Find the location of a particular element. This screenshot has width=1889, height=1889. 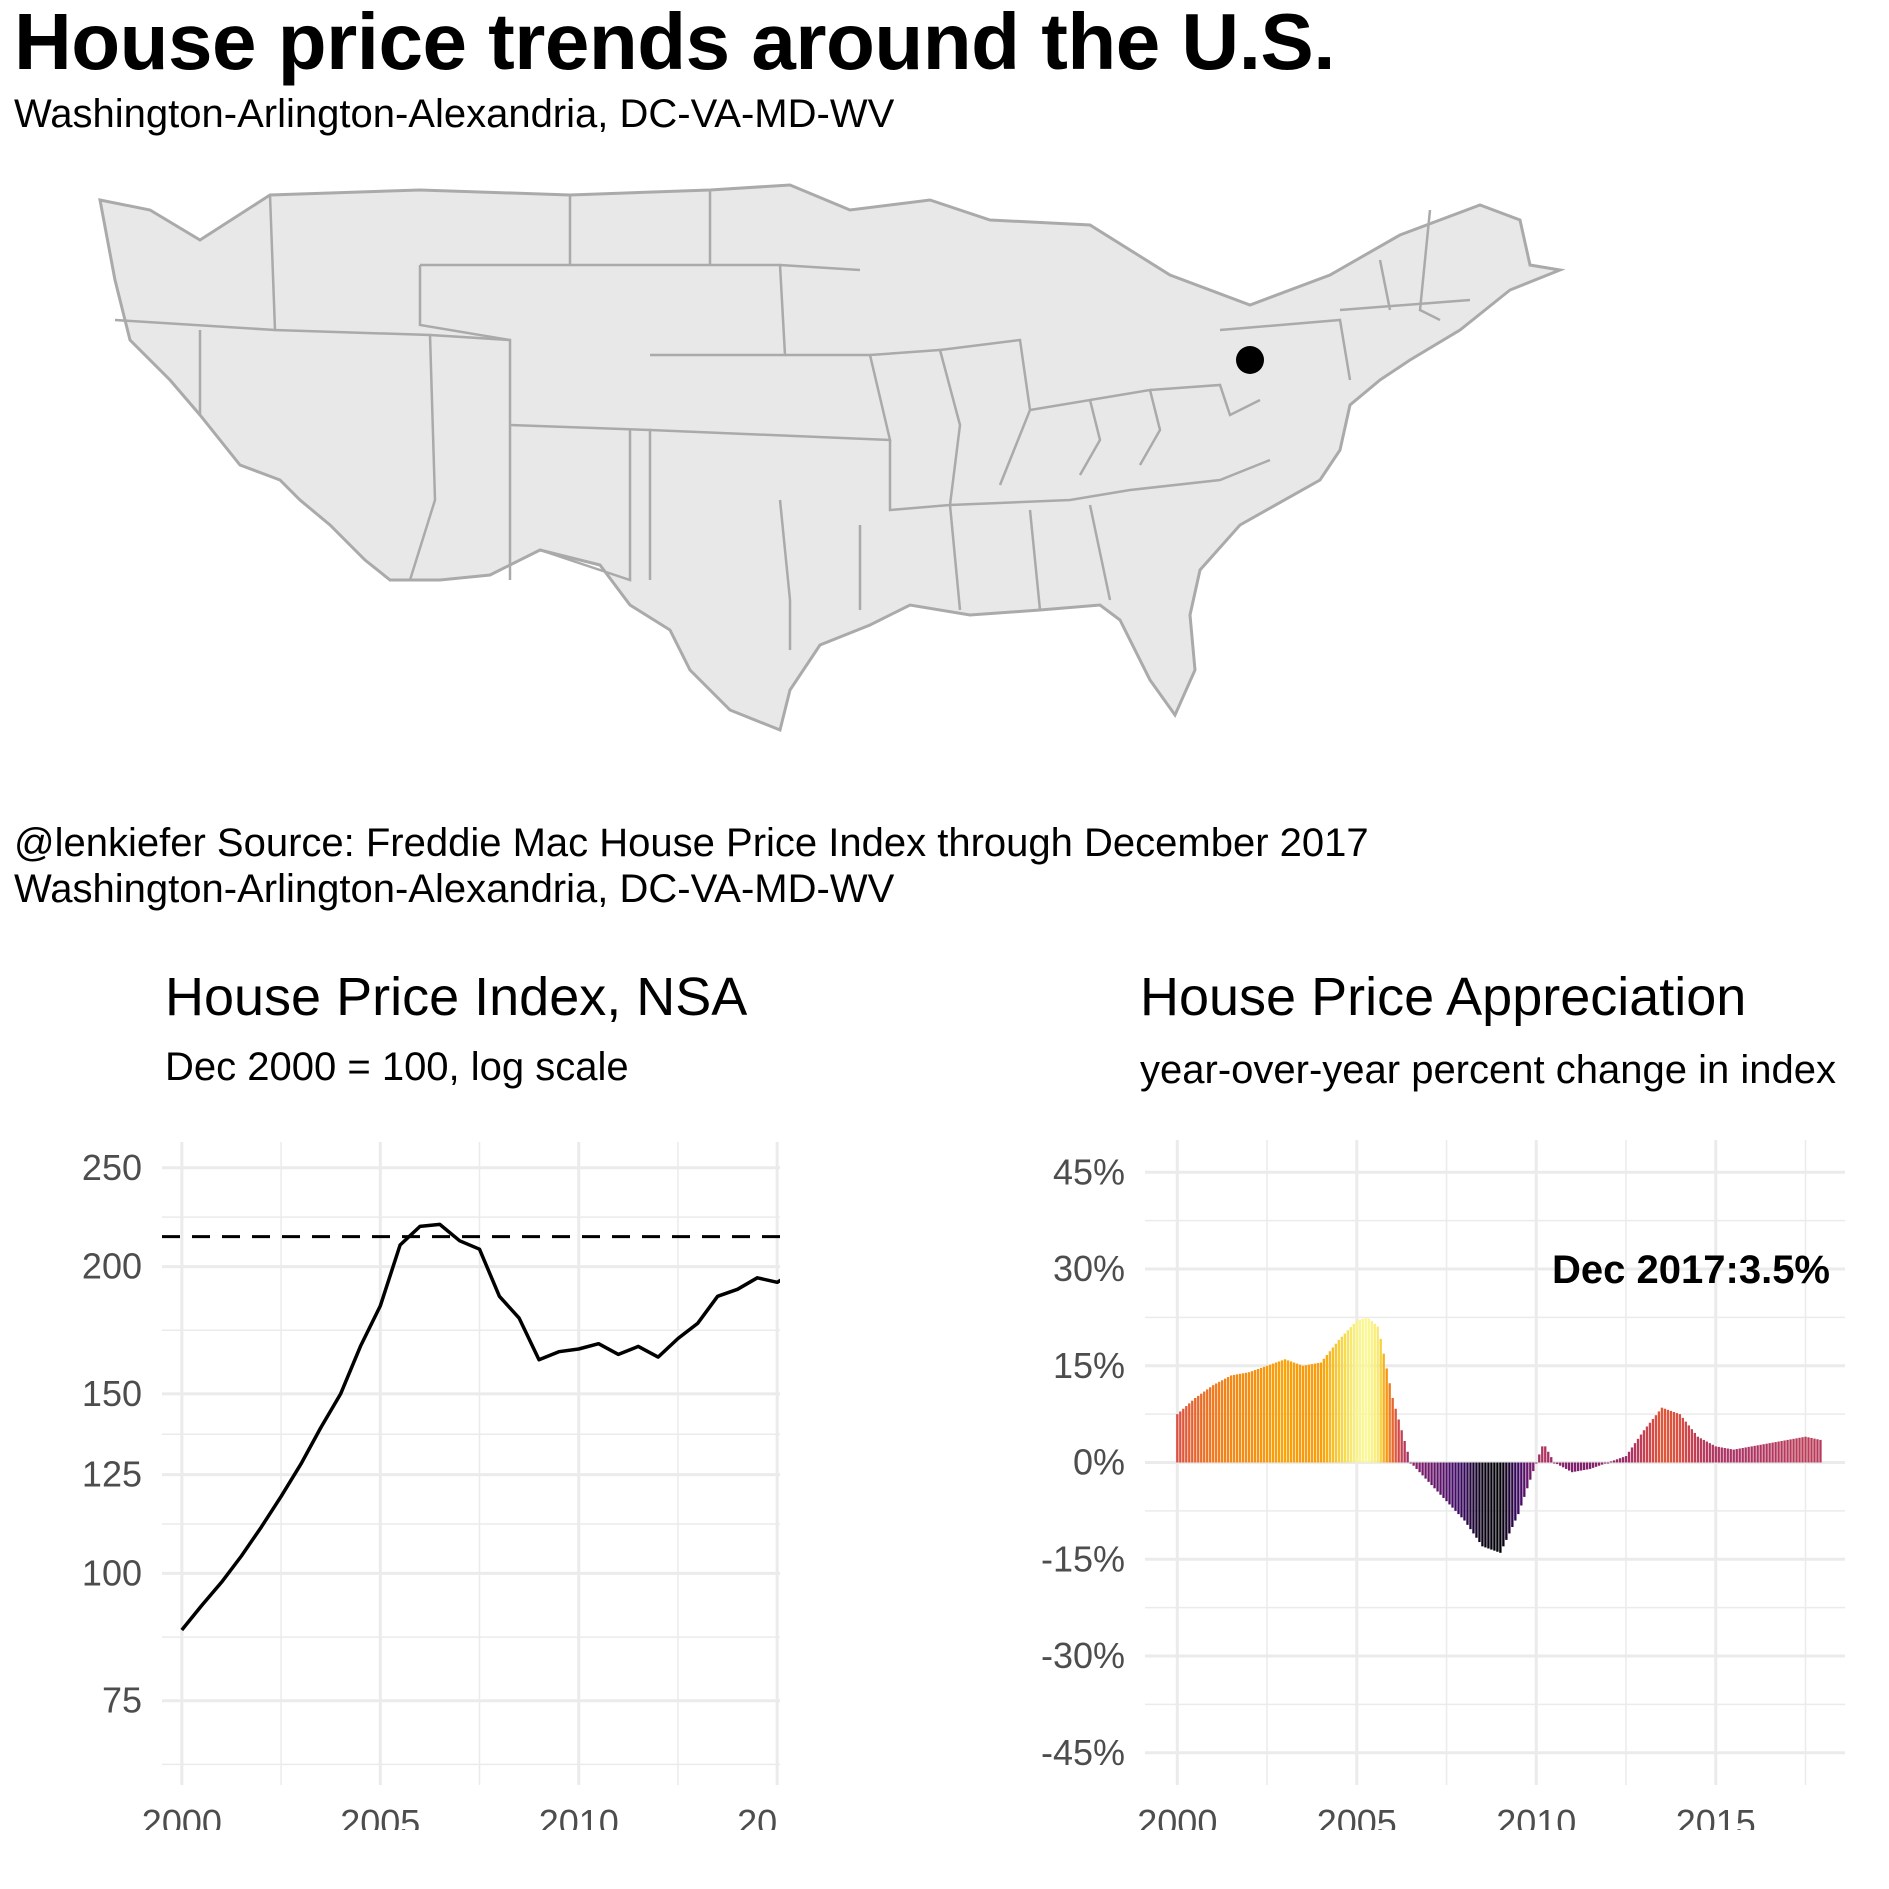

hpa-y-tick-label: 30% is located at coordinates (1089, 1268).